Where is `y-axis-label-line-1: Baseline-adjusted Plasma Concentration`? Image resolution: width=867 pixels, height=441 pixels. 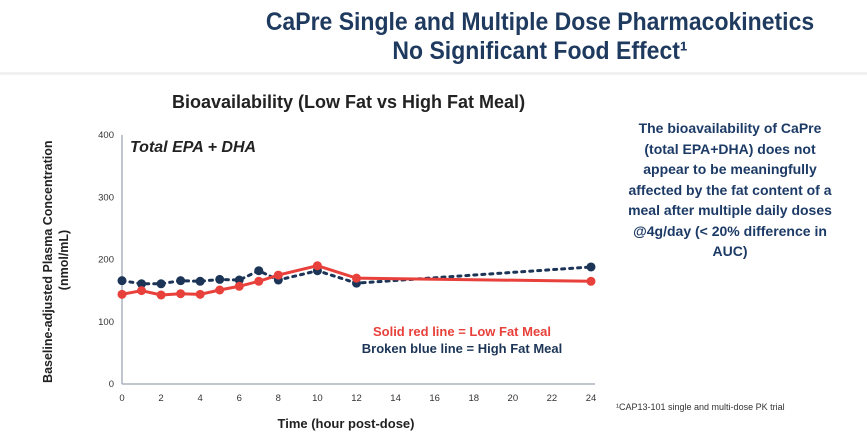
y-axis-label-line-1: Baseline-adjusted Plasma Concentration is located at coordinates (48, 262).